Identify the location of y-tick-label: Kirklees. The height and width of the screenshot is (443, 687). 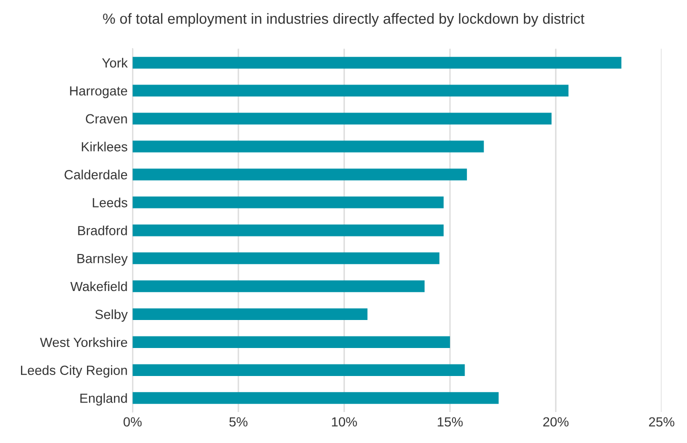
(105, 147).